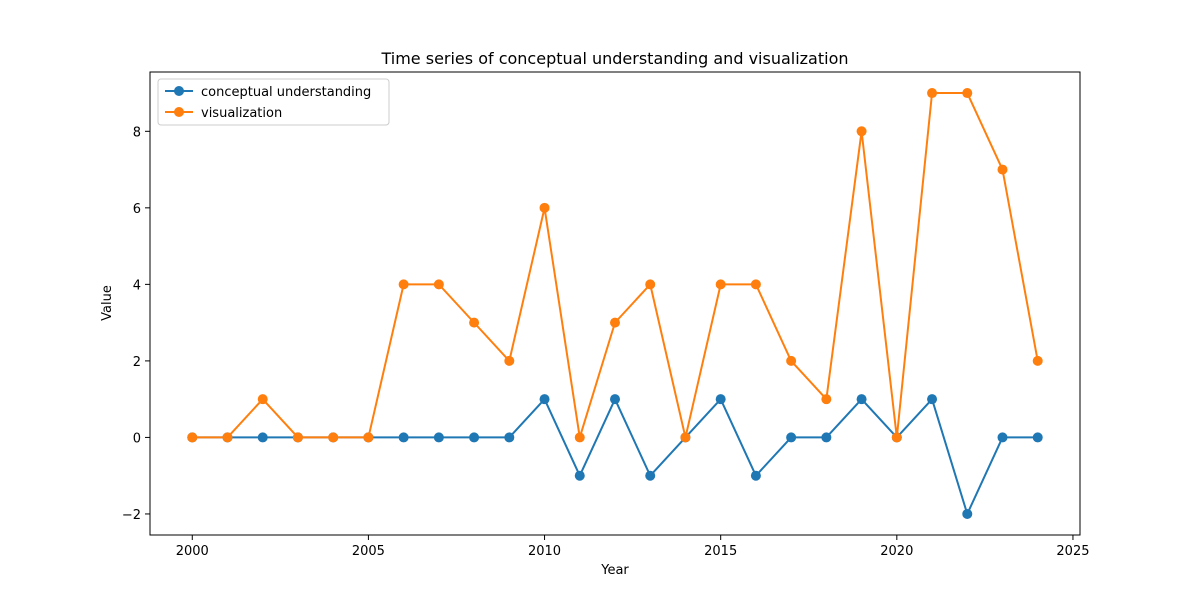  I want to click on legend-label-conceptual-understanding: conceptual understanding, so click(286, 92).